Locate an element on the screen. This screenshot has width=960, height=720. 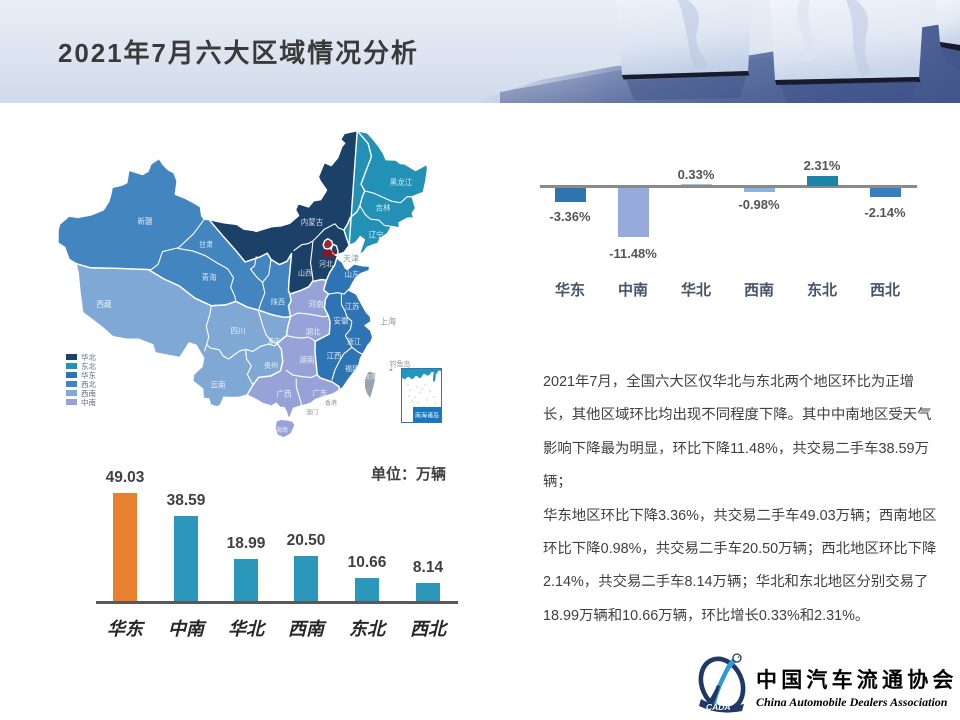
svg-text: 辽宁 is located at coordinates (376, 234).